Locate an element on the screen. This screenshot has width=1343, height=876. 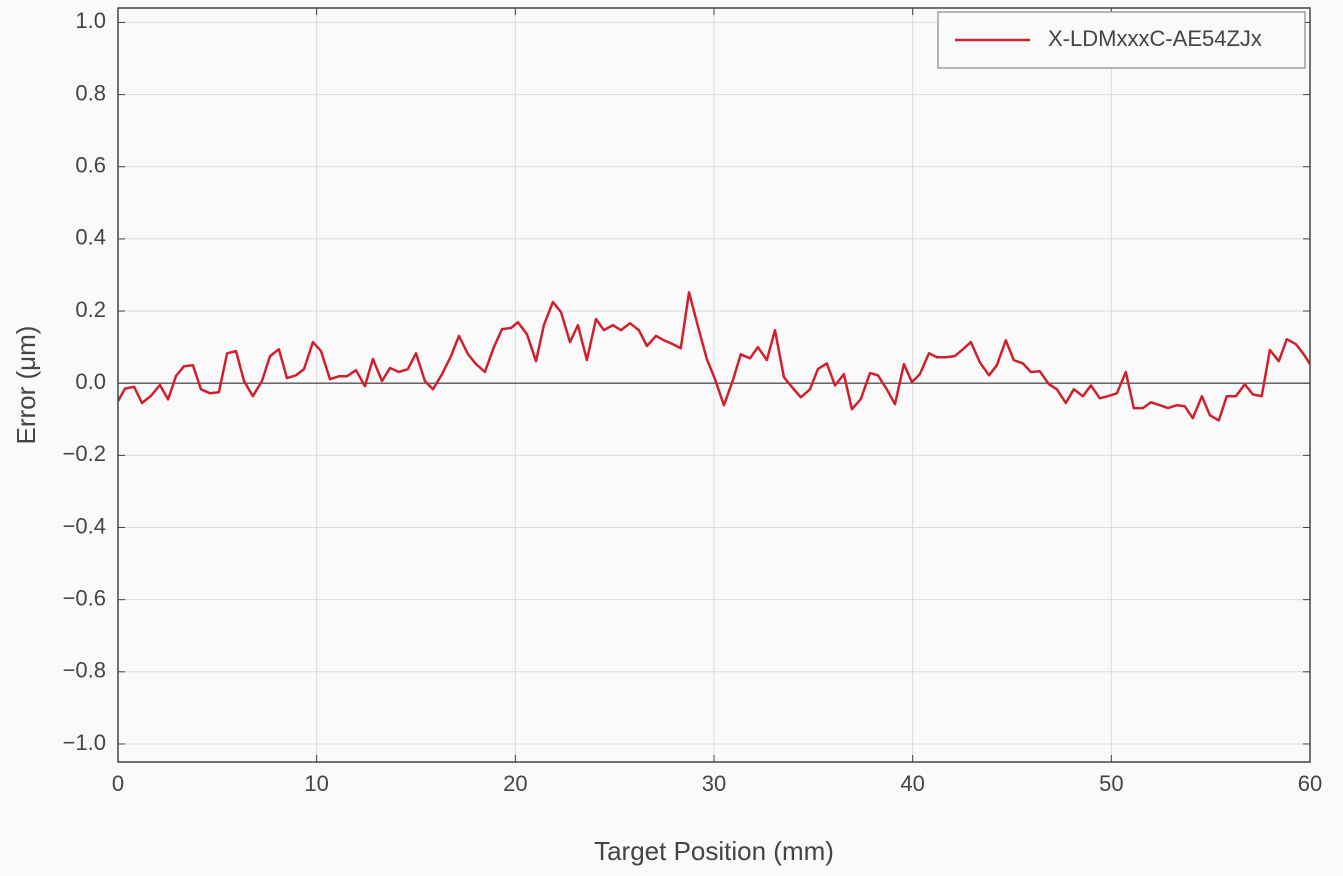
y-tick-label: −0.2 is located at coordinates (84, 453).